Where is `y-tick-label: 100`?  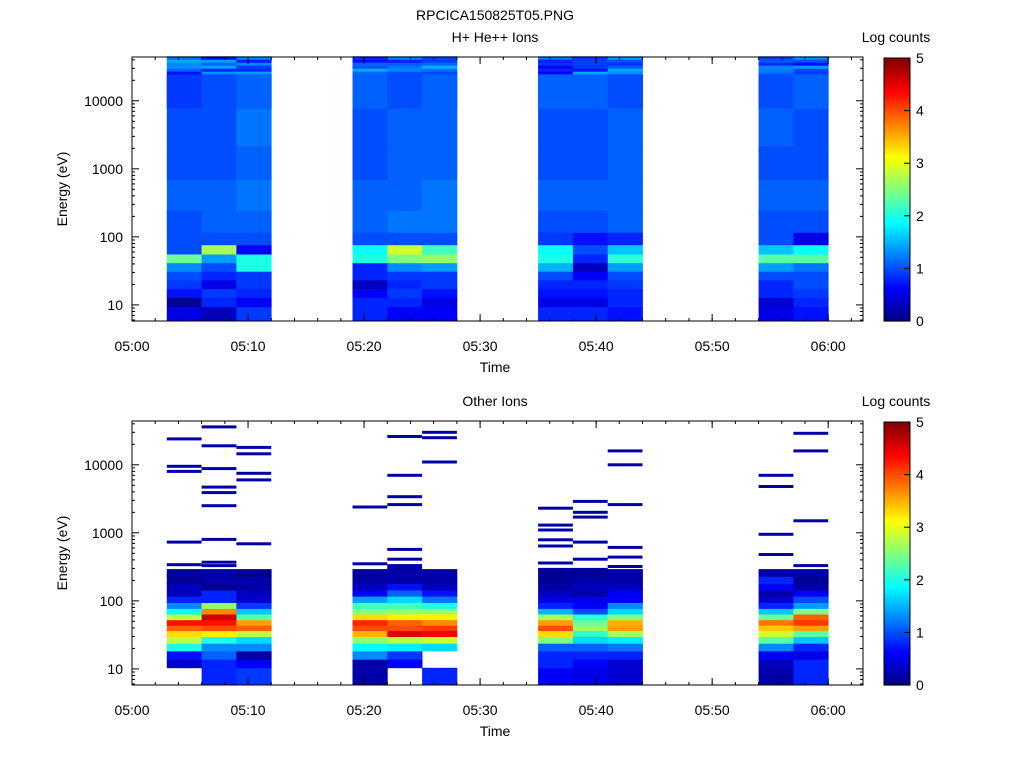 y-tick-label: 100 is located at coordinates (112, 237).